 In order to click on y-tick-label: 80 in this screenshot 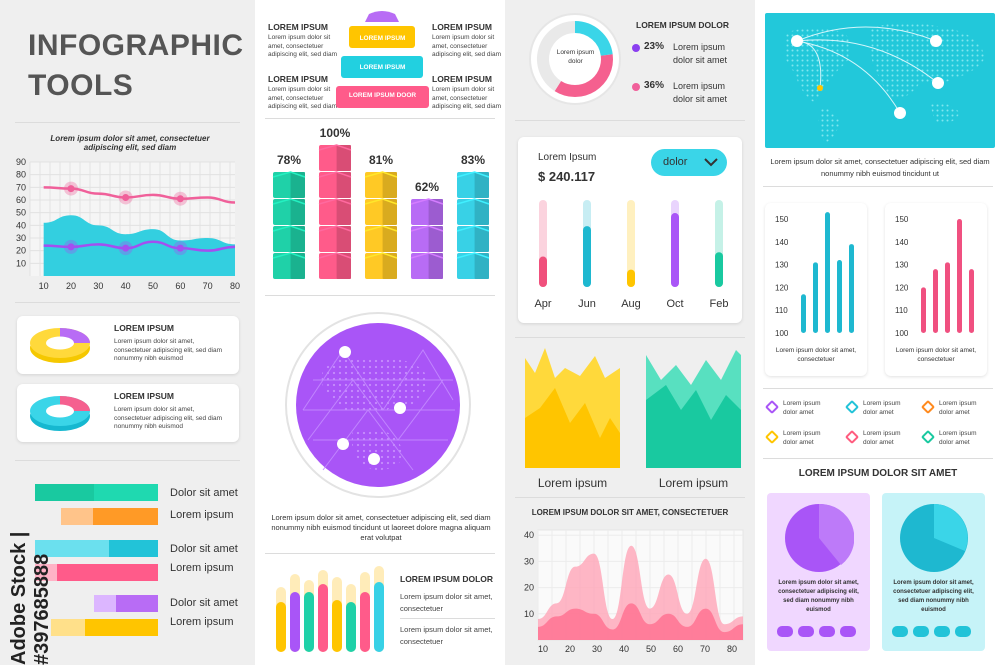, I will do `click(21, 175)`.